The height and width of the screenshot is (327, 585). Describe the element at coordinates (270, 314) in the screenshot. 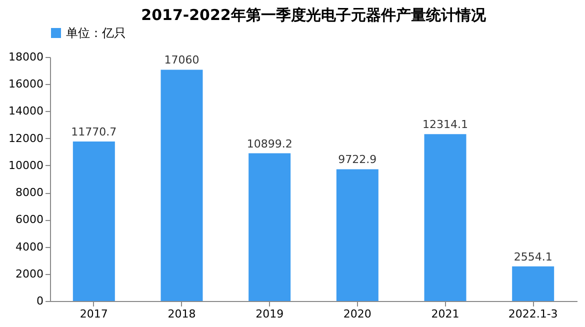

I see `x-tick-label: 2019` at that location.